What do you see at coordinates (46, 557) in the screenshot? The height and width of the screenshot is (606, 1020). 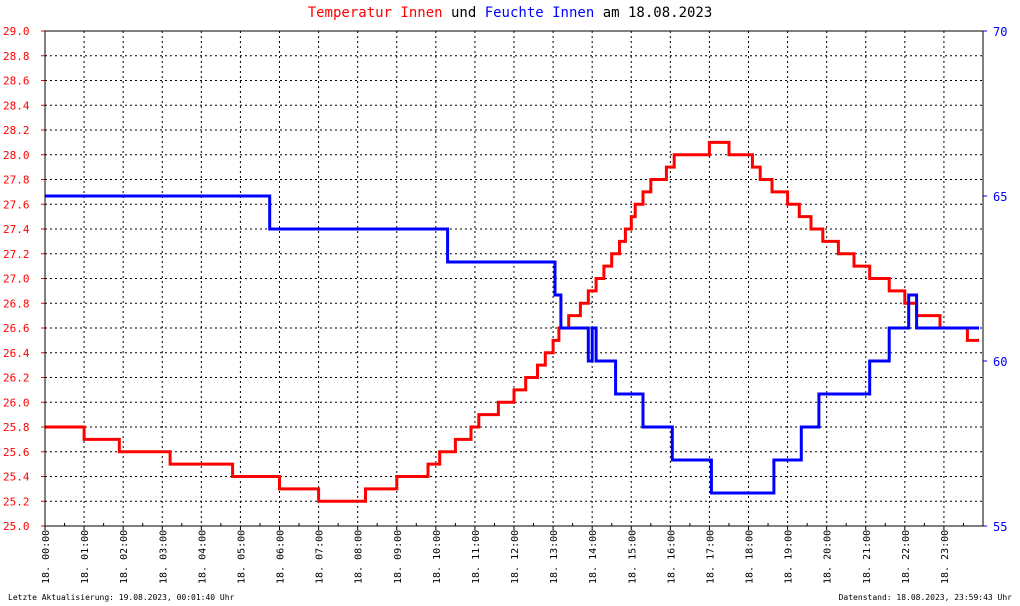 I see `x-tick-label: 18. 00:00` at bounding box center [46, 557].